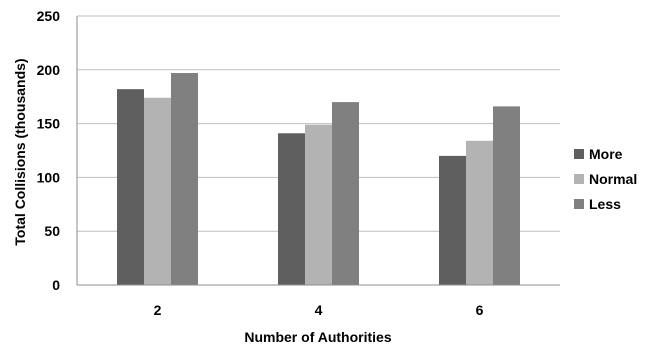 Image resolution: width=653 pixels, height=357 pixels. Describe the element at coordinates (49, 124) in the screenshot. I see `y-tick-label: 150` at that location.